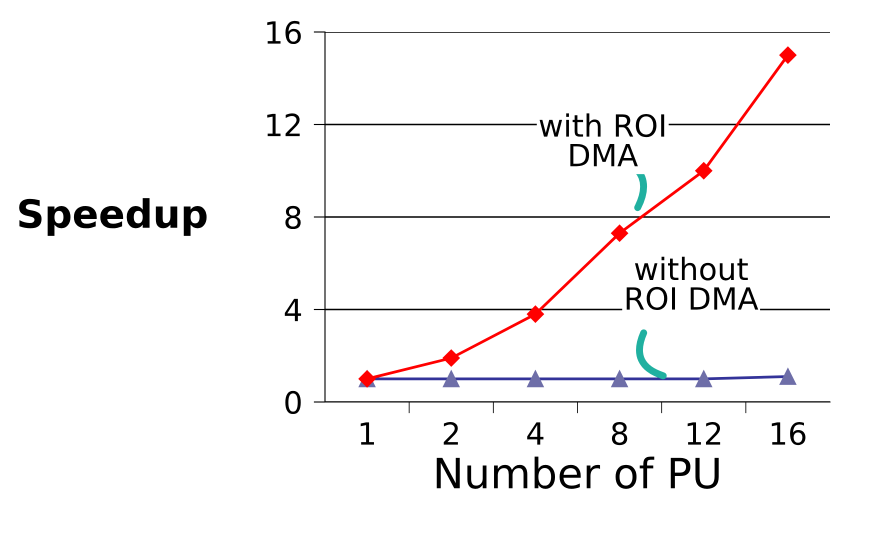 The width and height of the screenshot is (887, 549). I want to click on x-tick-label: 4, so click(535, 433).